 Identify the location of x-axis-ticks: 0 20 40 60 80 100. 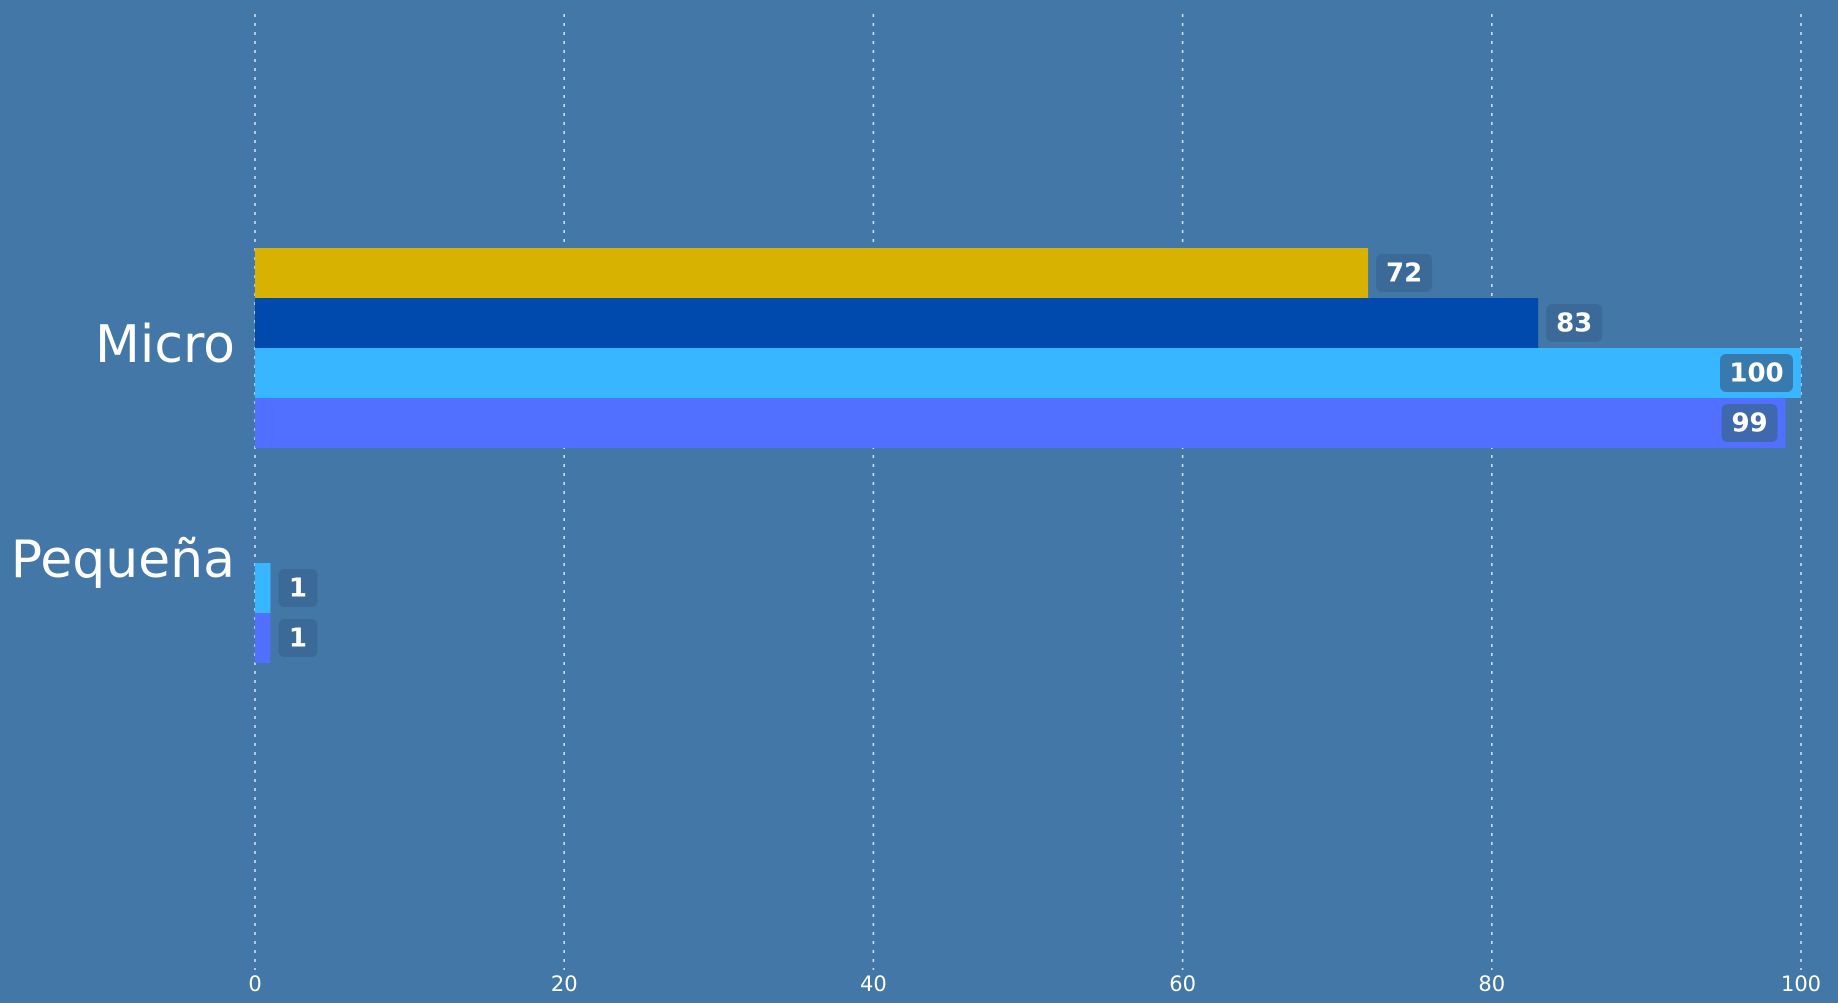
(1034, 984).